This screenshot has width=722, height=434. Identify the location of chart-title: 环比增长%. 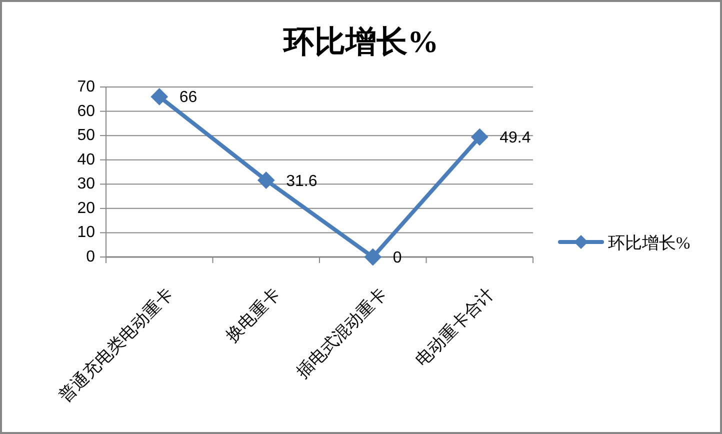
(360, 41).